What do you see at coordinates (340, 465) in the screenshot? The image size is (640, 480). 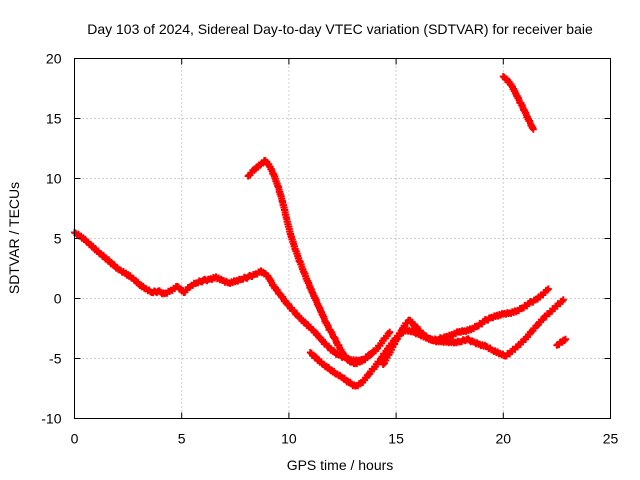 I see `x-axis-label: GPS time / hours` at bounding box center [340, 465].